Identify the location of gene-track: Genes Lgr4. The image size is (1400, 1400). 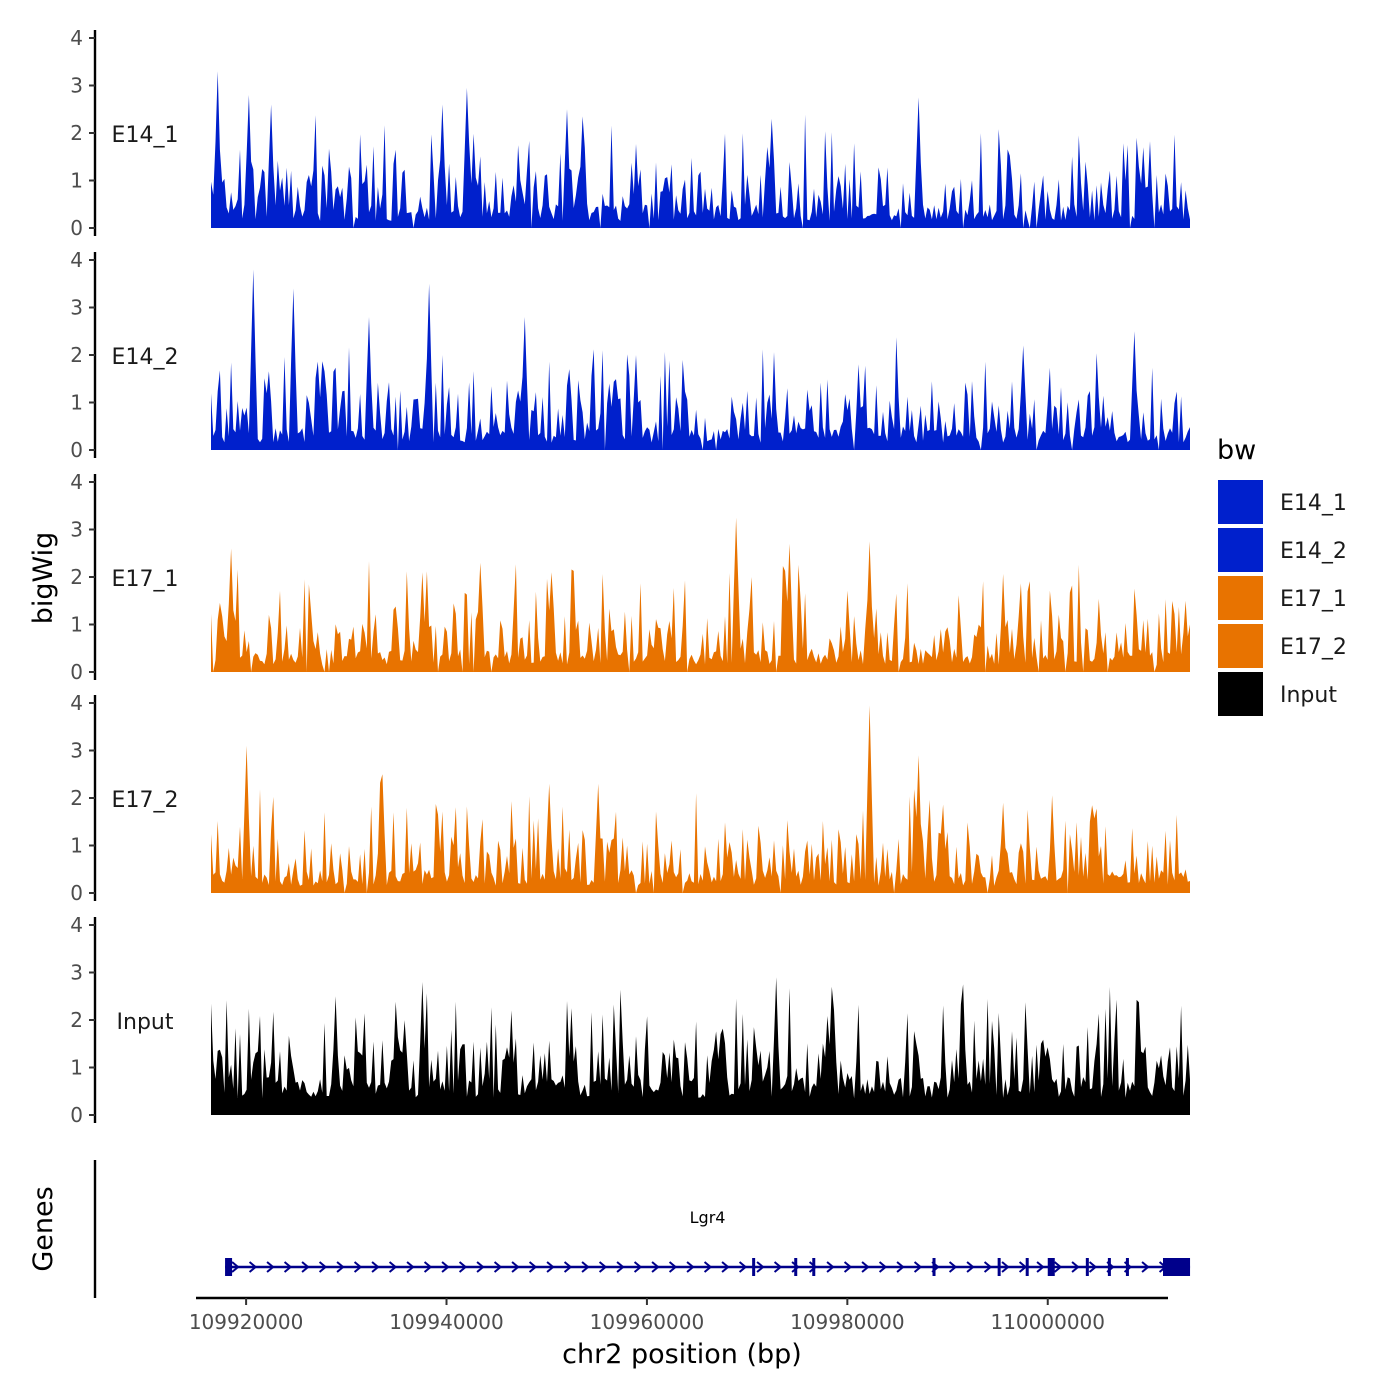
(609, 1229).